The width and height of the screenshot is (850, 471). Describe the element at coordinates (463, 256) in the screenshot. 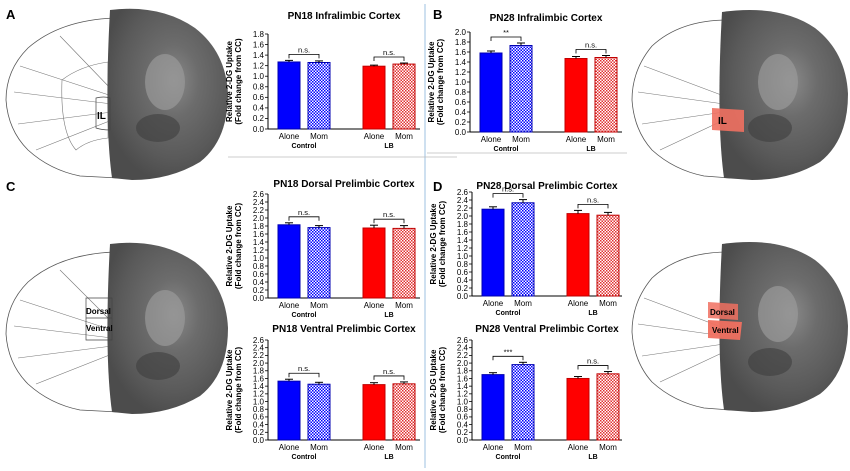

I see `y-tick-label: 1.0` at that location.